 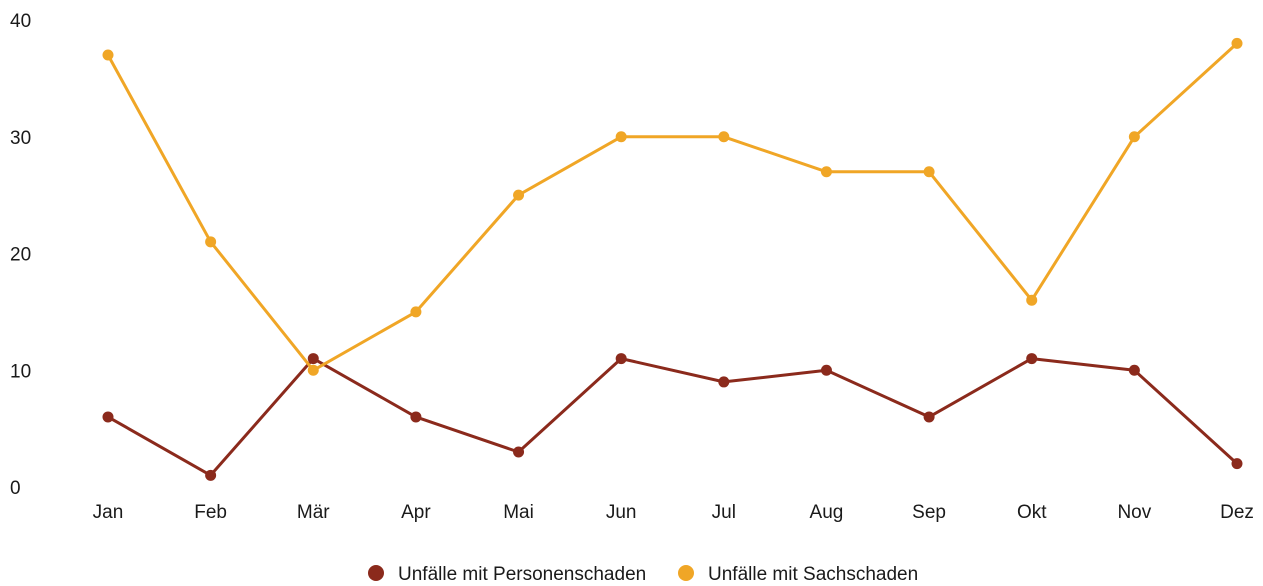 I want to click on y-tick-label: 0, so click(x=15, y=488).